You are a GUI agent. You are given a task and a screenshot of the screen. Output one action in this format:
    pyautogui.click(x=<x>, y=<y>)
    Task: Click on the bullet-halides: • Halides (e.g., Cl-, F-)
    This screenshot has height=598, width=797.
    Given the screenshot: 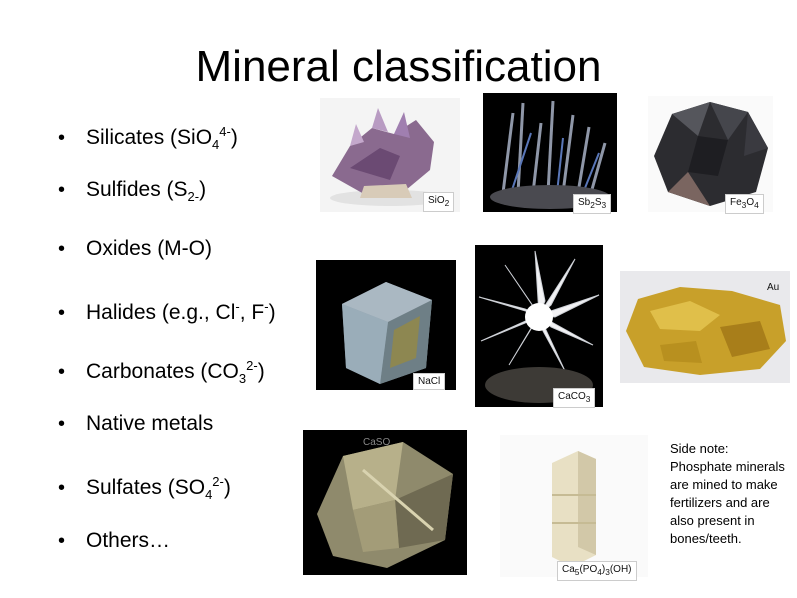 What is the action you would take?
    pyautogui.click(x=167, y=310)
    